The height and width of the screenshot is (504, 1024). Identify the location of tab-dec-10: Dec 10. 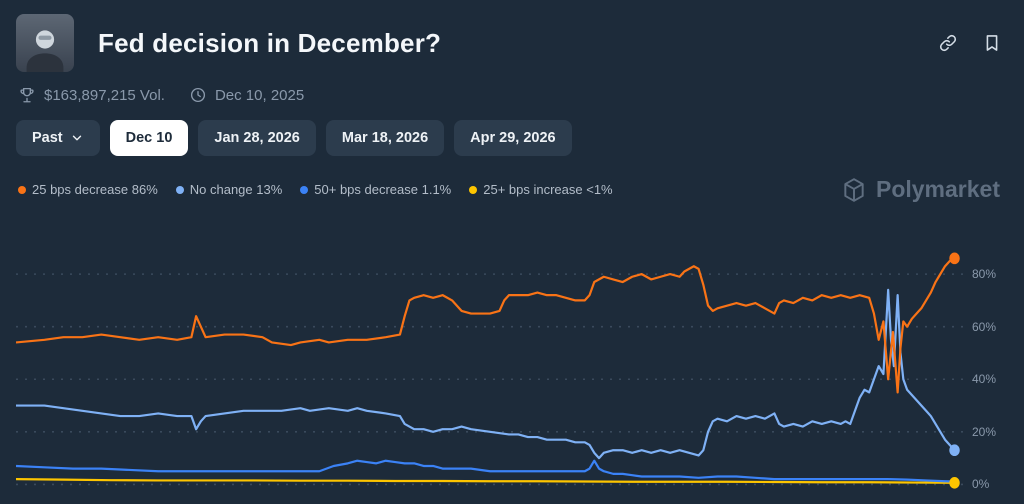
(149, 138).